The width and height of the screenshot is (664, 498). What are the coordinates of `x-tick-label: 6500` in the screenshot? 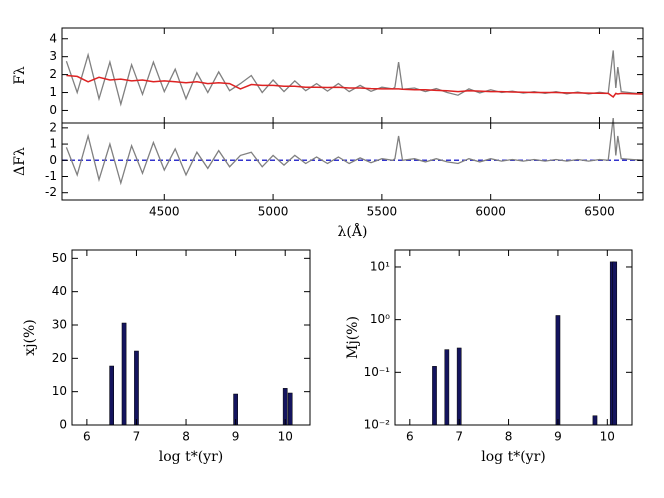 It's located at (599, 212).